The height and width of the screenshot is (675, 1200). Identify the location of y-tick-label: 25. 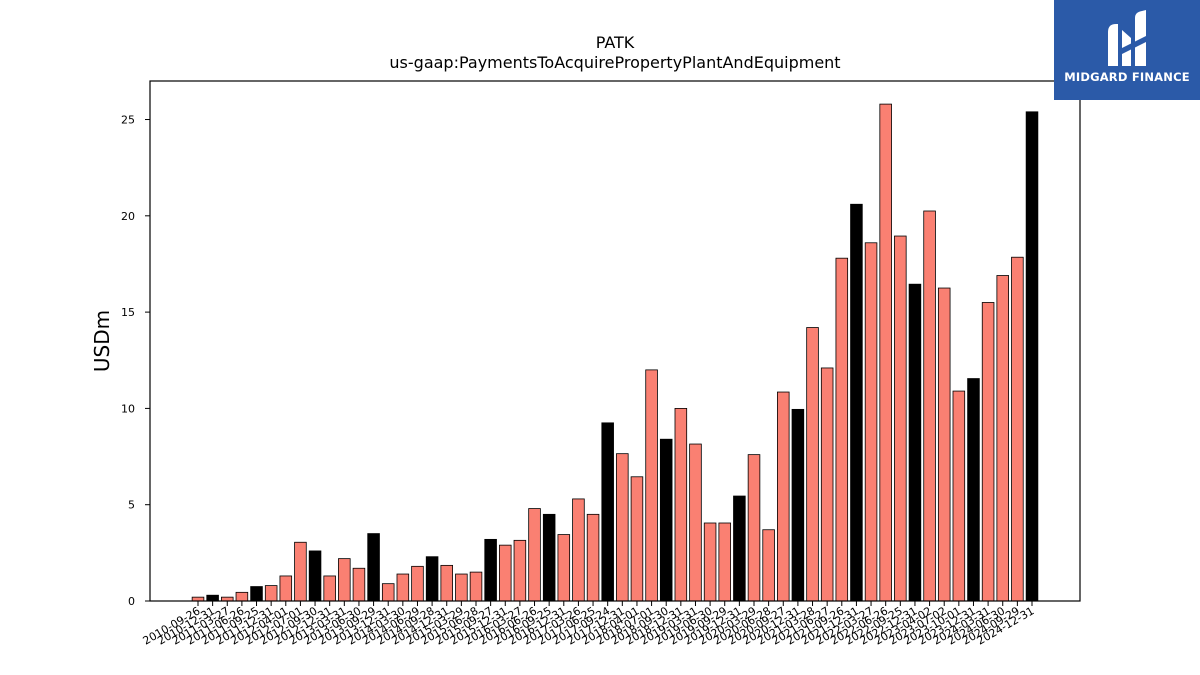
(128, 120).